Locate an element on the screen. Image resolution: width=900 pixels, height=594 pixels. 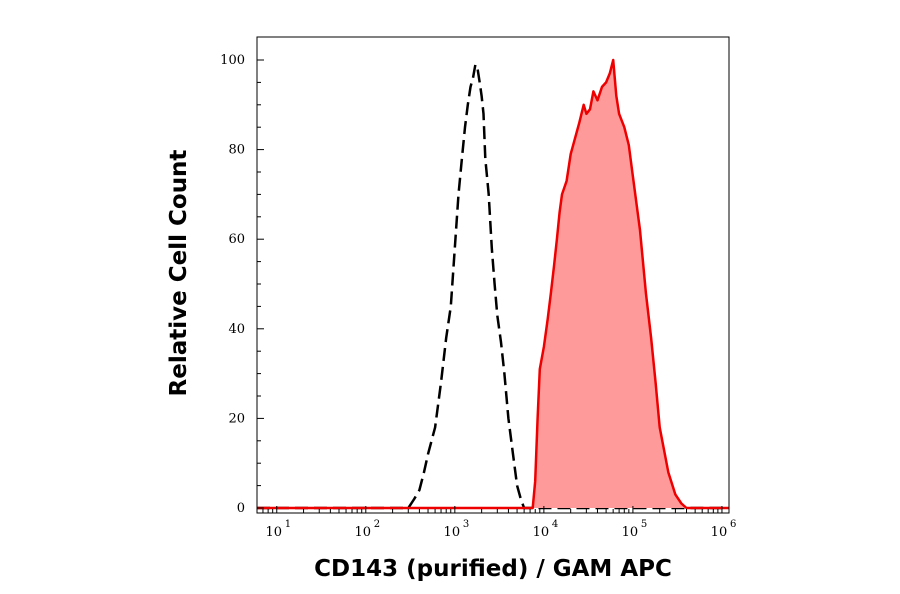
x-tick-exponent: 5 is located at coordinates (644, 524).